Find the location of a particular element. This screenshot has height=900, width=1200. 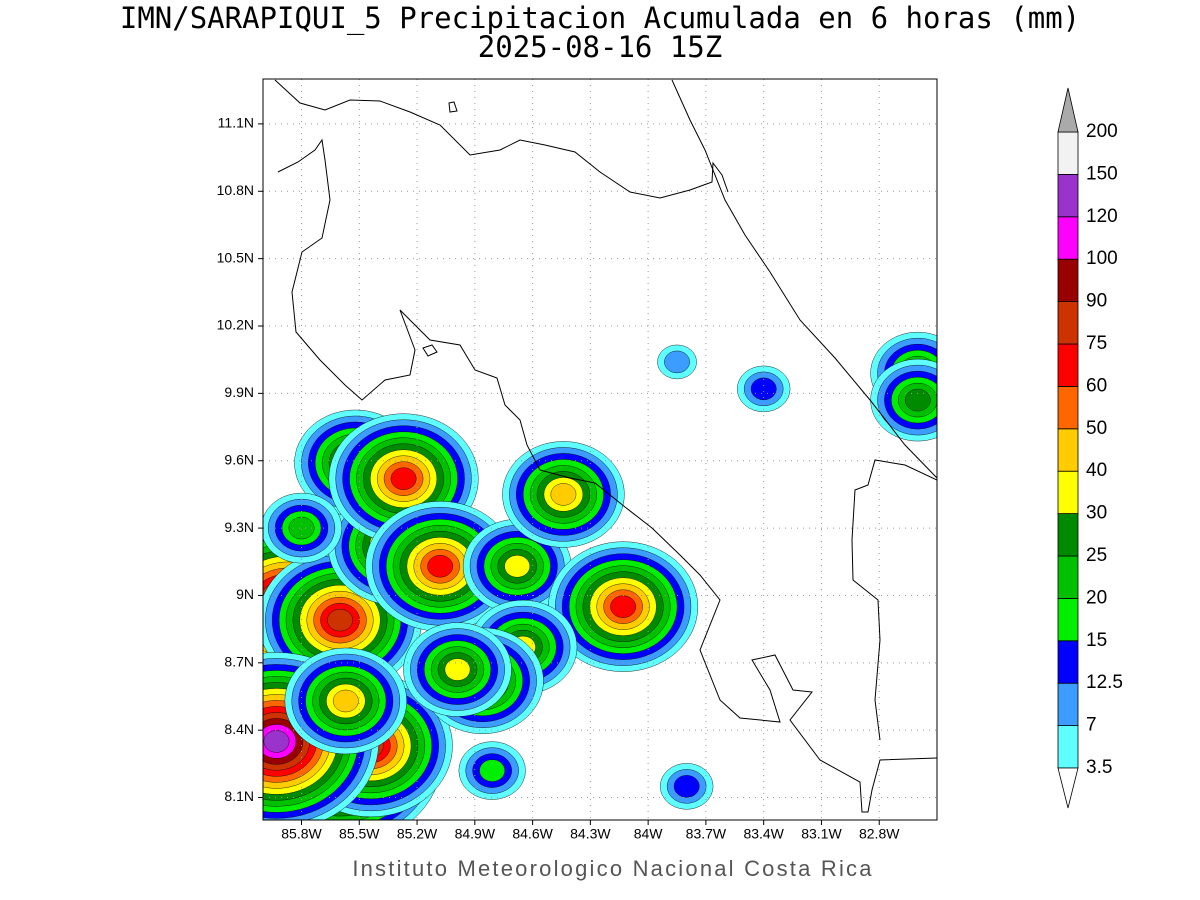

colorbar-label: 30 is located at coordinates (1096, 513).